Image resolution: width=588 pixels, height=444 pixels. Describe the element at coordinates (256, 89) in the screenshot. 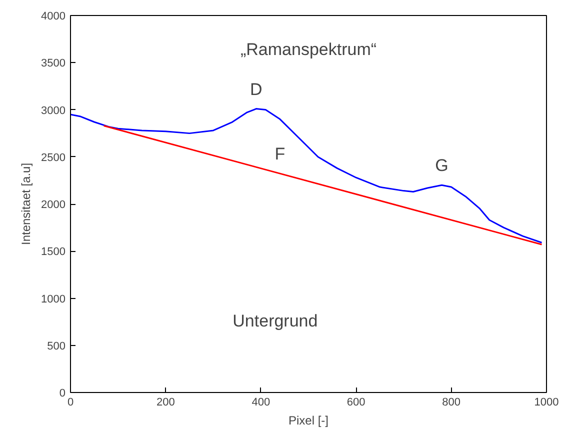

I see `annotation: D` at that location.